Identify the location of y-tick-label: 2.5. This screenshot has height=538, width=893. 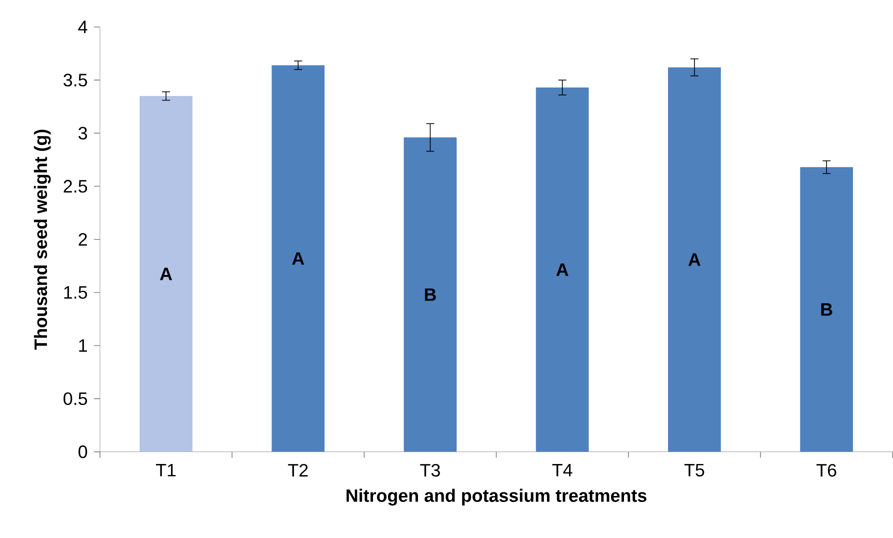
(76, 186).